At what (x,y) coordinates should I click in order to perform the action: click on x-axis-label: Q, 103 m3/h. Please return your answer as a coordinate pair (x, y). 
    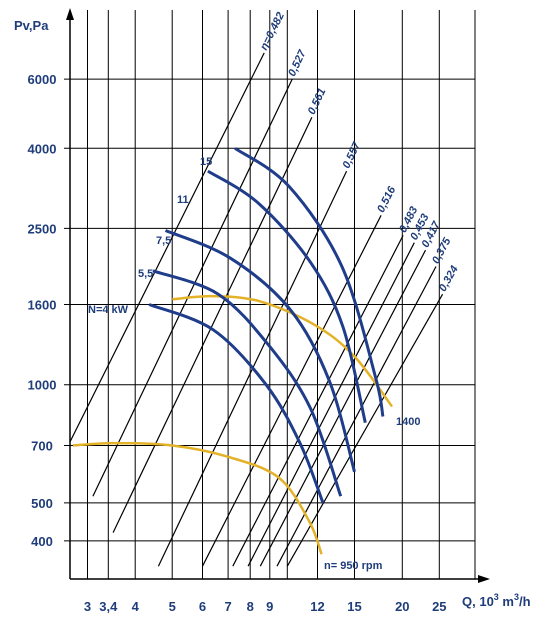
    Looking at the image, I should click on (496, 600).